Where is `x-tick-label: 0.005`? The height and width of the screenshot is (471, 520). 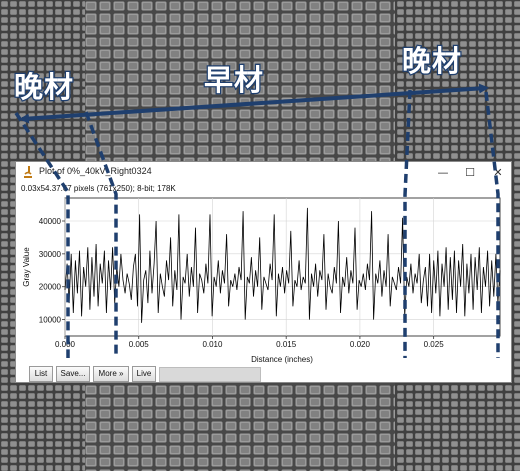 x-tick-label: 0.005 is located at coordinates (139, 344).